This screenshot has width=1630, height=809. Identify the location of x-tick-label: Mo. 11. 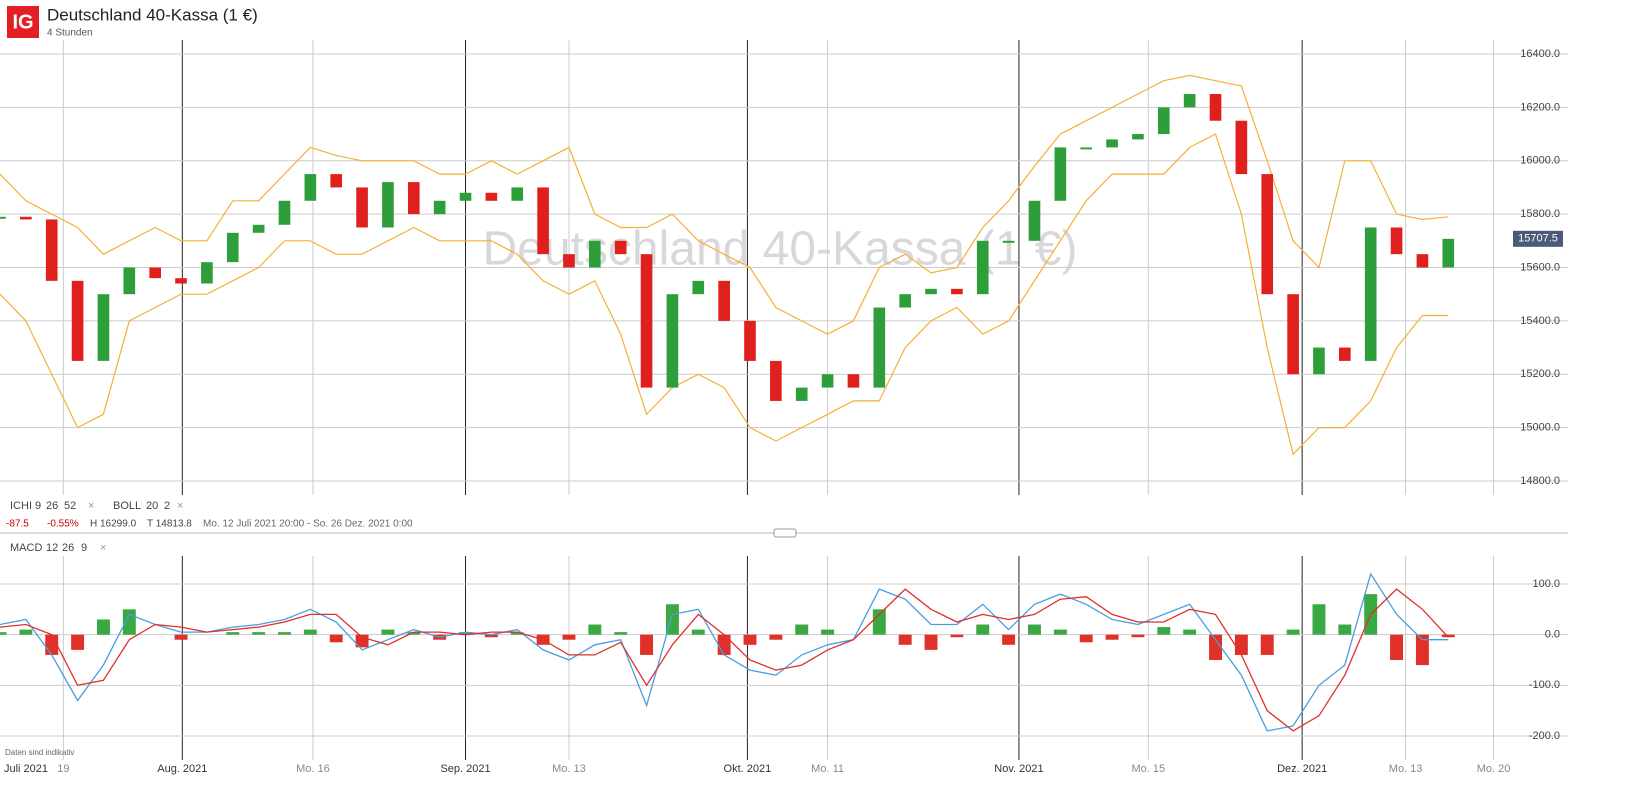
(827, 769).